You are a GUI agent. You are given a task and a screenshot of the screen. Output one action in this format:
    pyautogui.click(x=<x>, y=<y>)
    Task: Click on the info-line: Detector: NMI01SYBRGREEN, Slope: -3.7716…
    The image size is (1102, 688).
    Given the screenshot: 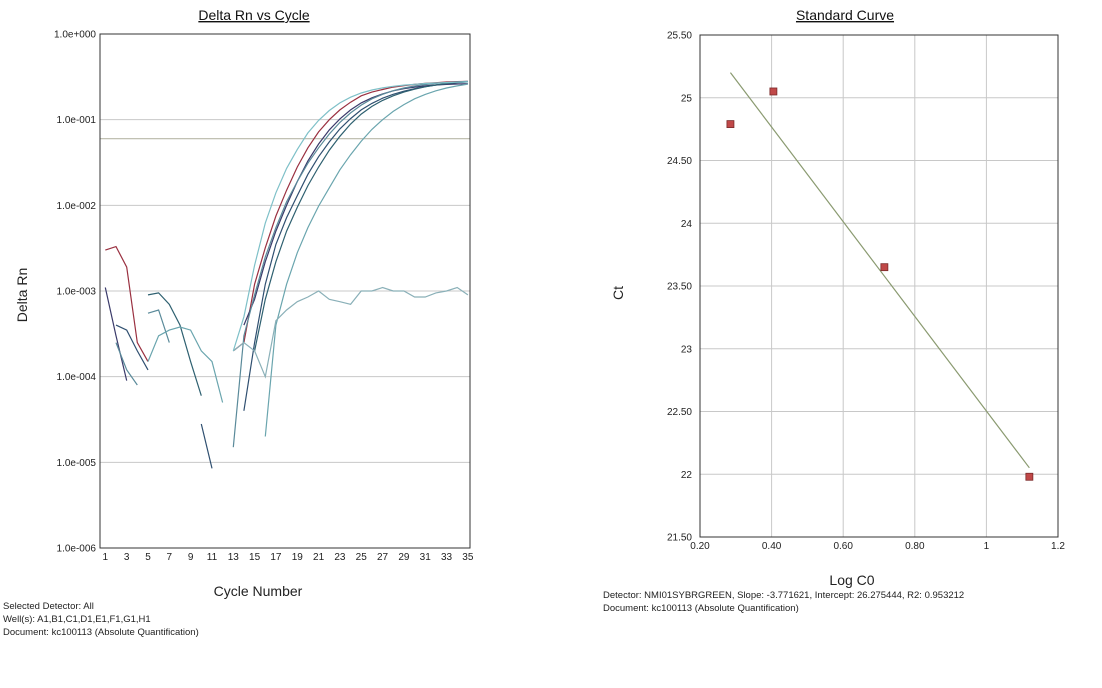 What is the action you would take?
    pyautogui.click(x=784, y=595)
    